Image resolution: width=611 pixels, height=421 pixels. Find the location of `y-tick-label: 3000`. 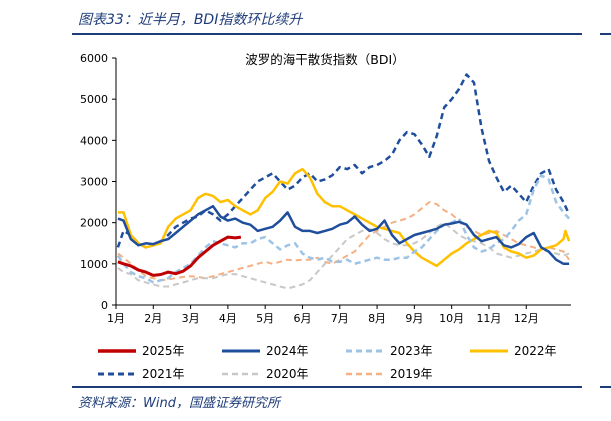

y-tick-label: 3000 is located at coordinates (94, 182).